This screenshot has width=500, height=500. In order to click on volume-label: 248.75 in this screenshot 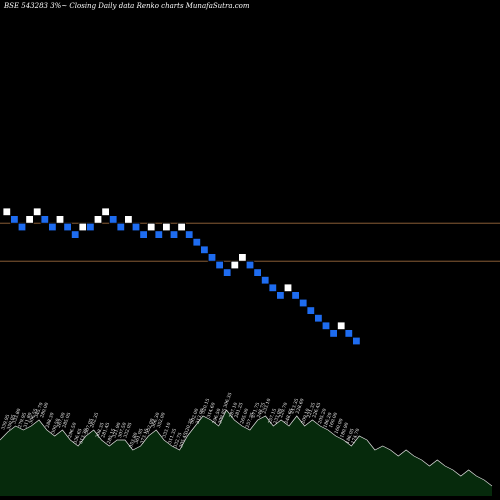, I will do `click(261, 410)`.